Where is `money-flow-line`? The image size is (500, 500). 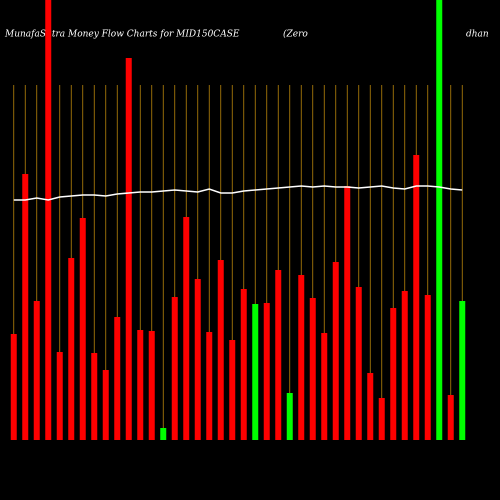 money-flow-line is located at coordinates (238, 193).